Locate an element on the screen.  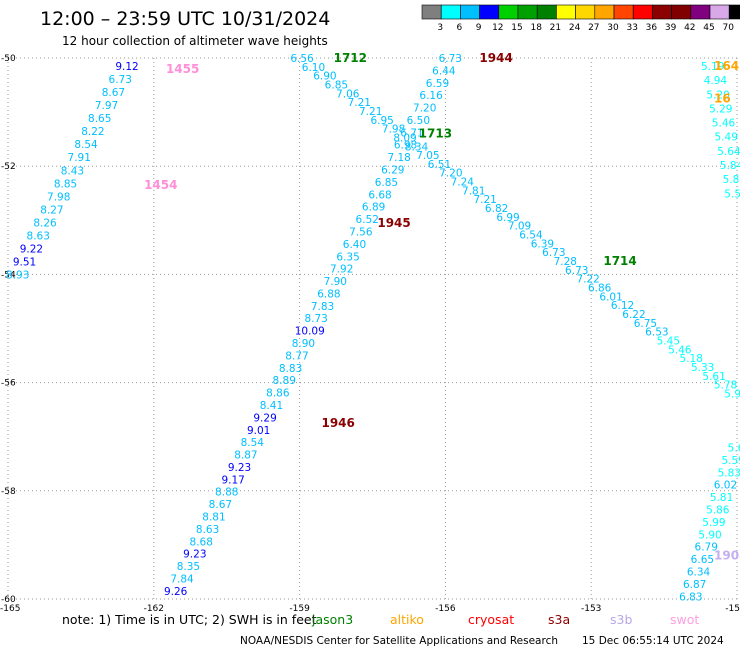
swh-value: 6.10 is located at coordinates (313, 68).